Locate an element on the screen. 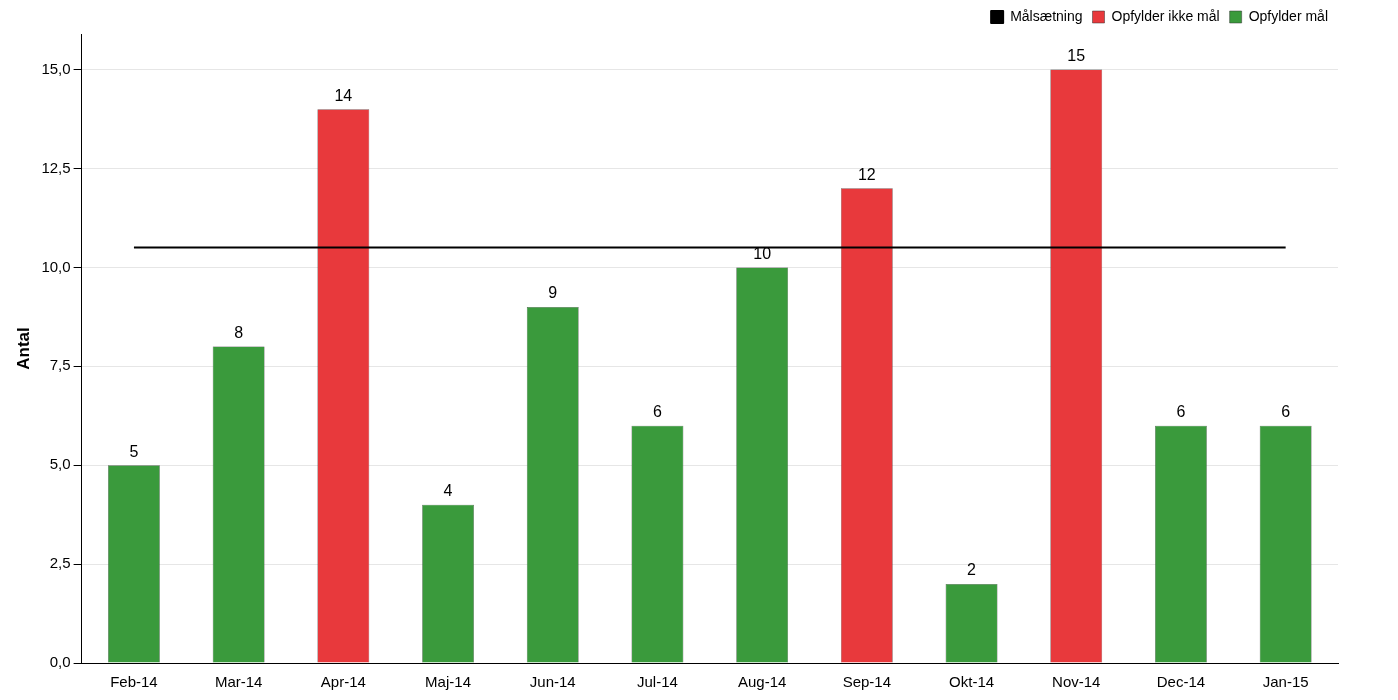 This screenshot has width=1398, height=700. x-tick-label: Jun-14 is located at coordinates (552, 682).